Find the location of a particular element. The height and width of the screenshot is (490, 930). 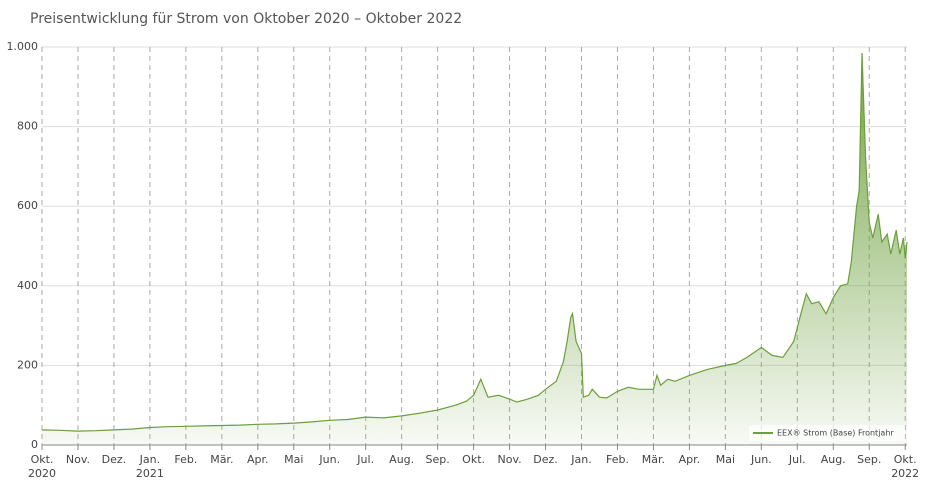

legend-box is located at coordinates (827, 433).